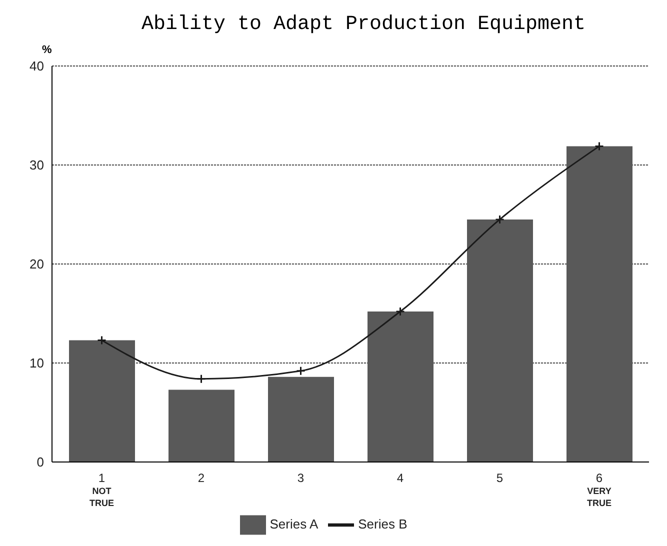 Image resolution: width=667 pixels, height=546 pixels. What do you see at coordinates (40, 462) in the screenshot?
I see `y-tick-label: 0` at bounding box center [40, 462].